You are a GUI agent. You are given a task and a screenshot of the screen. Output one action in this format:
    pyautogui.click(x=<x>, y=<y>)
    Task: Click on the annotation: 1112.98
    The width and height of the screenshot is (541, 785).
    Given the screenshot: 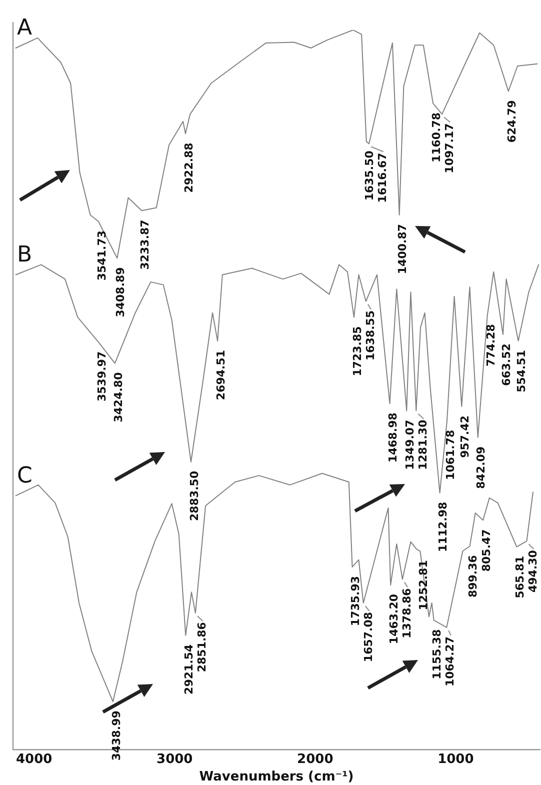 What is the action you would take?
    pyautogui.click(x=443, y=527)
    